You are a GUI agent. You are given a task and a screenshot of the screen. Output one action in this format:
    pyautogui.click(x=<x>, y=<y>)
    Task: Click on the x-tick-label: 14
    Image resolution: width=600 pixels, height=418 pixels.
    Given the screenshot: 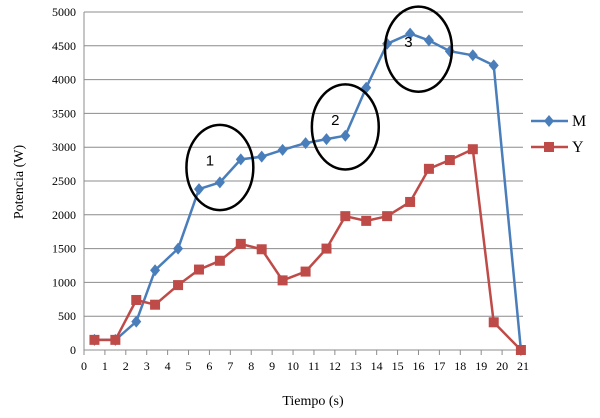 What is the action you would take?
    pyautogui.click(x=377, y=366)
    